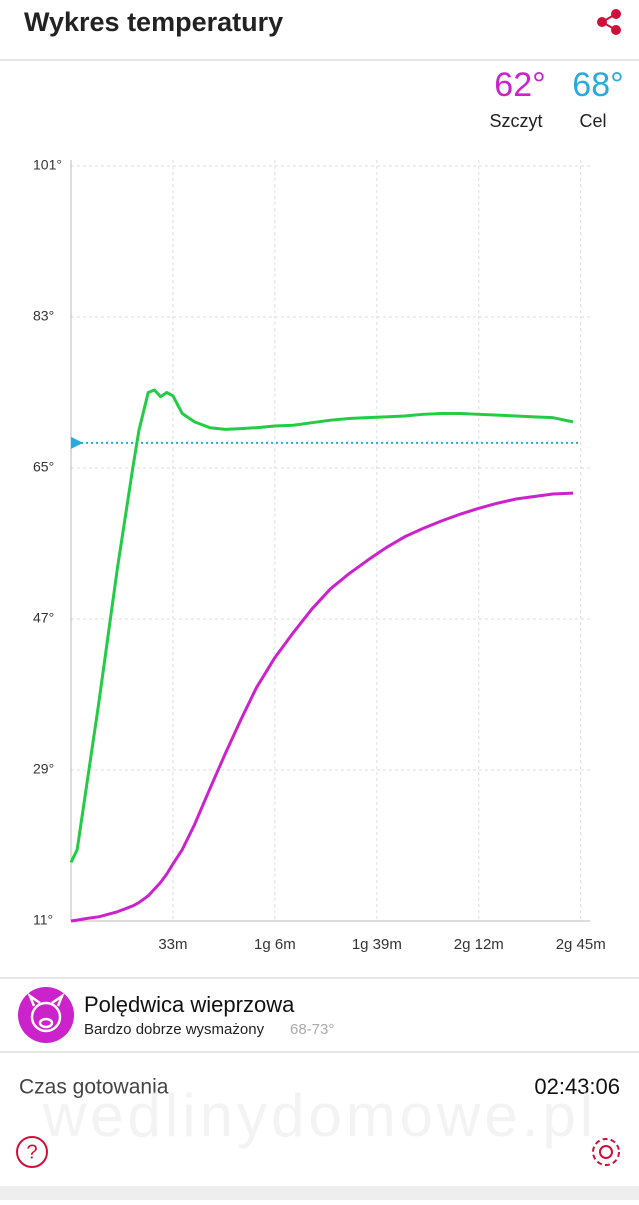  Describe the element at coordinates (592, 121) in the screenshot. I see `target-label: Cel` at that location.